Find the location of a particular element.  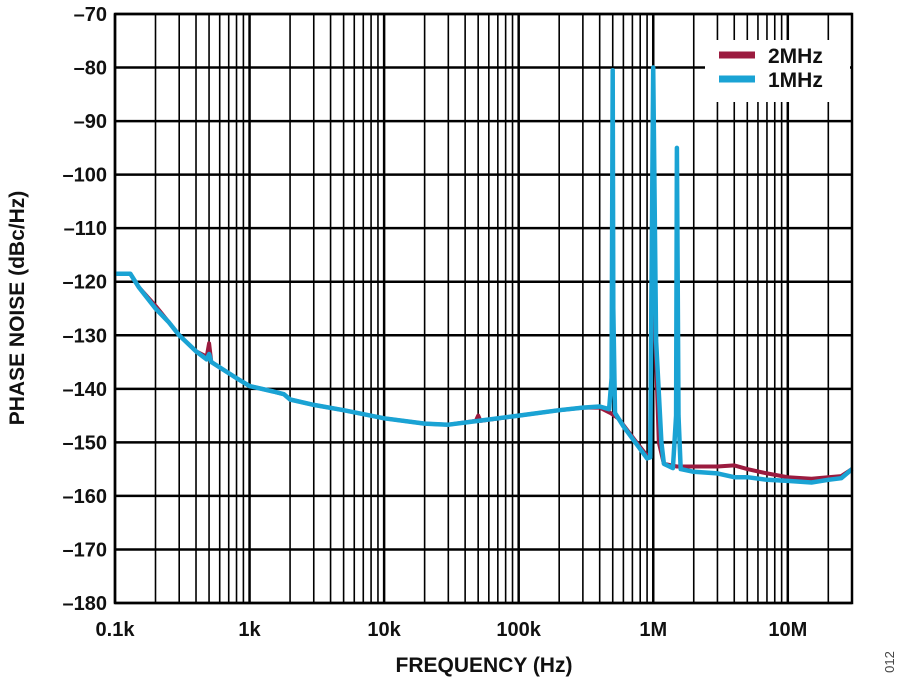

legend: 2MHz 1MHz is located at coordinates (777, 71).